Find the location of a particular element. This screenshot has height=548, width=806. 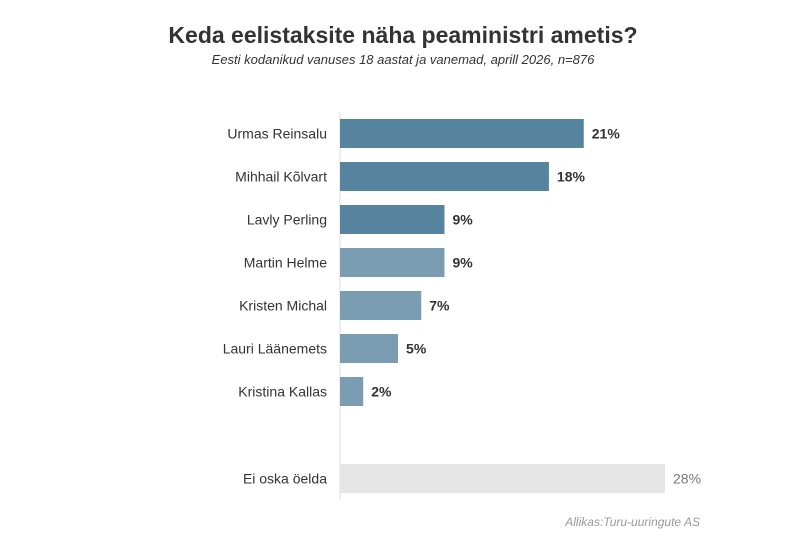

value-label: 5% is located at coordinates (416, 349).